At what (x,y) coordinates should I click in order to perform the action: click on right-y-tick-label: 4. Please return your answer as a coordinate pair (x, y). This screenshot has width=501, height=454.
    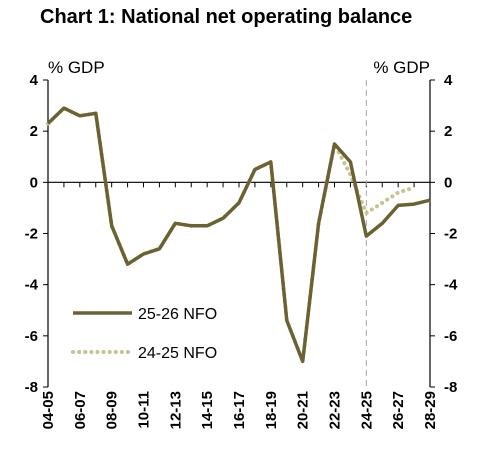
    Looking at the image, I should click on (448, 80).